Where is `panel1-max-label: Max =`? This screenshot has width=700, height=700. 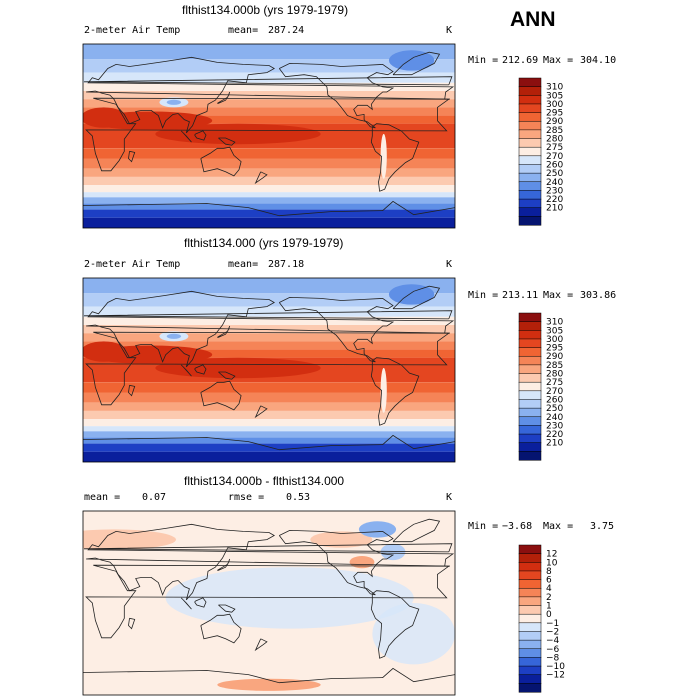
panel1-max-label: Max = is located at coordinates (558, 60).